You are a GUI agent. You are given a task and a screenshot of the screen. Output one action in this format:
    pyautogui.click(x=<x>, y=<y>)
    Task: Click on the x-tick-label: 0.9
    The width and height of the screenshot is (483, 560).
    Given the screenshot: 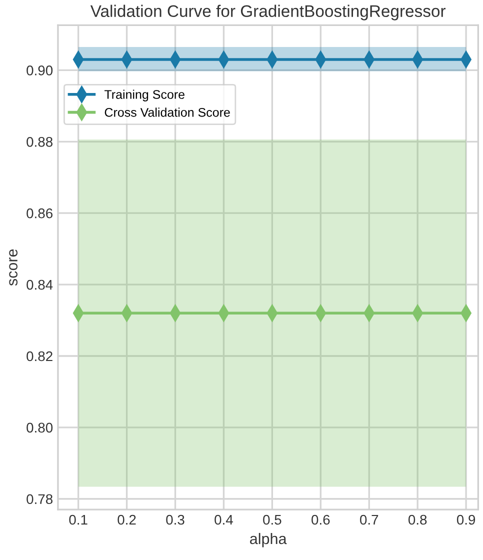 What is the action you would take?
    pyautogui.click(x=466, y=519)
    